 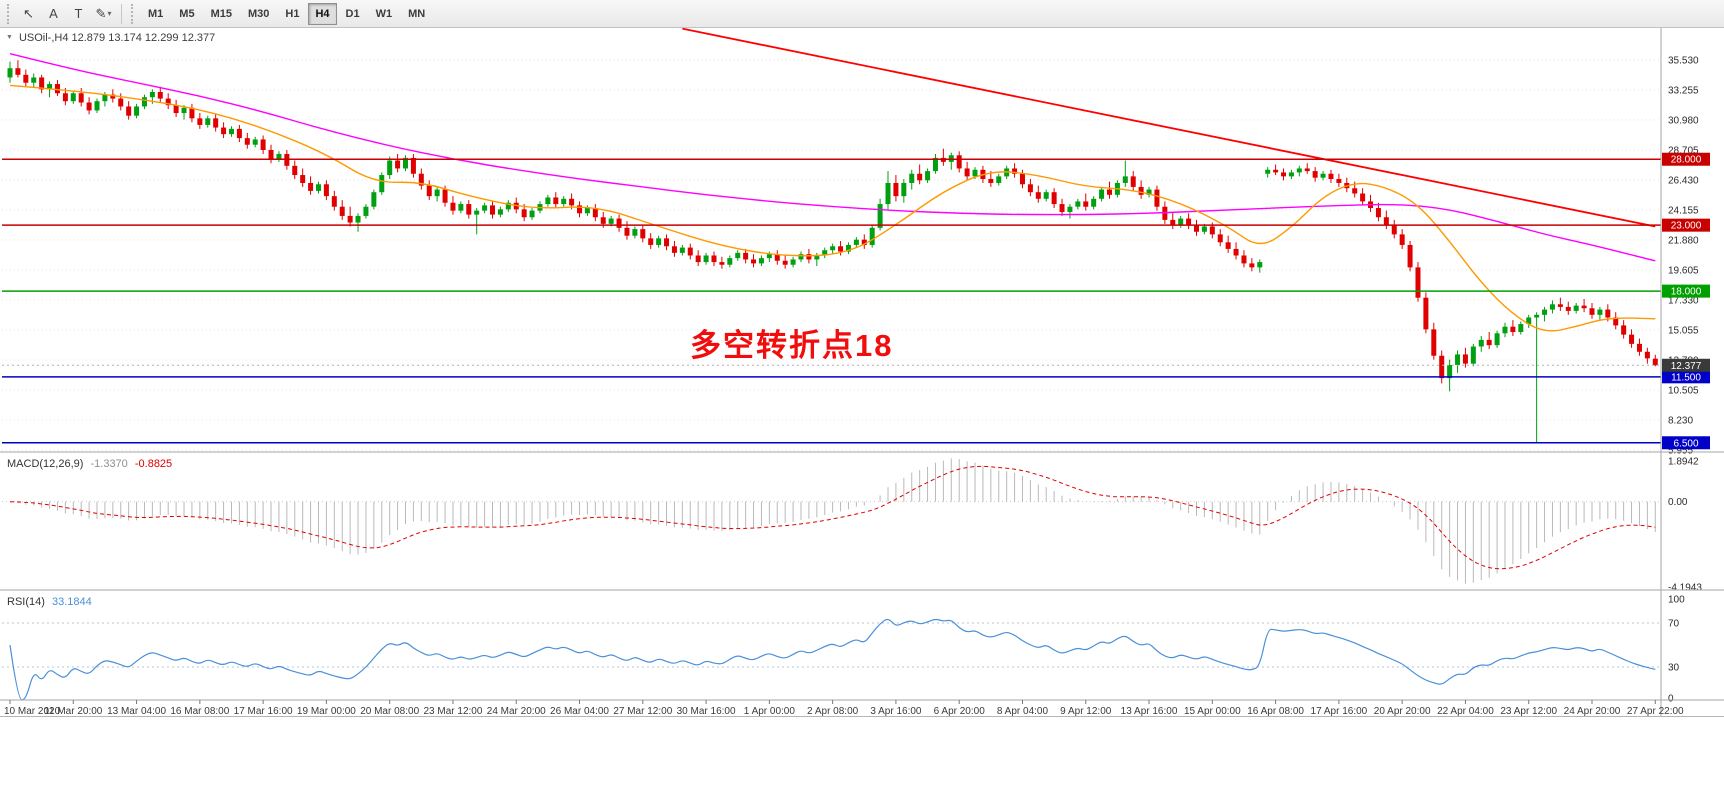 I want to click on svg-text: 16 Mar 08:00, so click(x=199, y=711).